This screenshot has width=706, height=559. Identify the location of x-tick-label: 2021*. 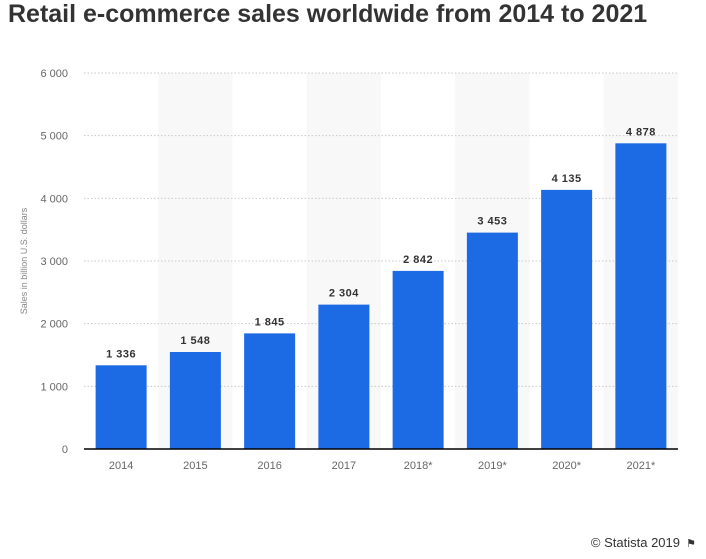
(640, 466).